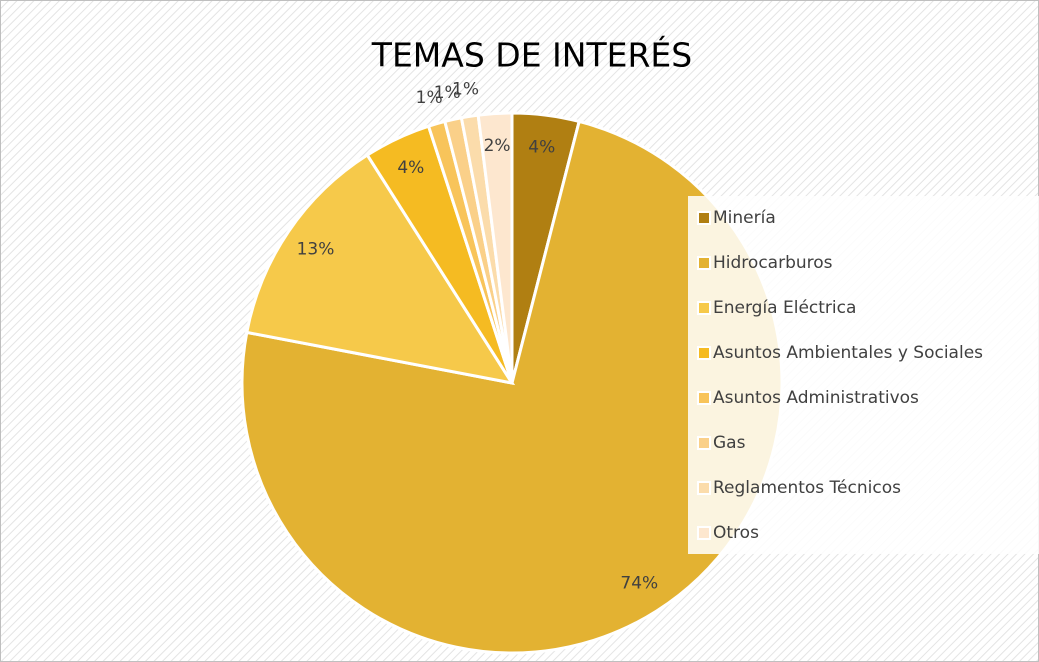 The height and width of the screenshot is (662, 1039). What do you see at coordinates (807, 488) in the screenshot?
I see `legend-label: Reglamentos Técnicos` at bounding box center [807, 488].